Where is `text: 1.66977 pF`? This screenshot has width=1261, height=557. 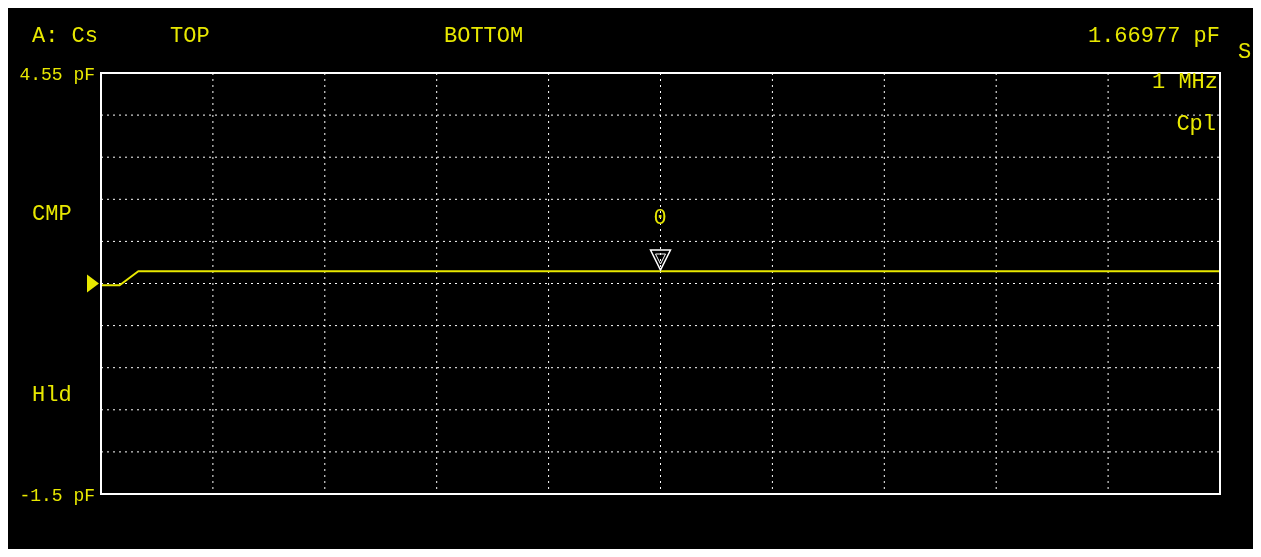 text: 1.66977 pF is located at coordinates (1153, 36).